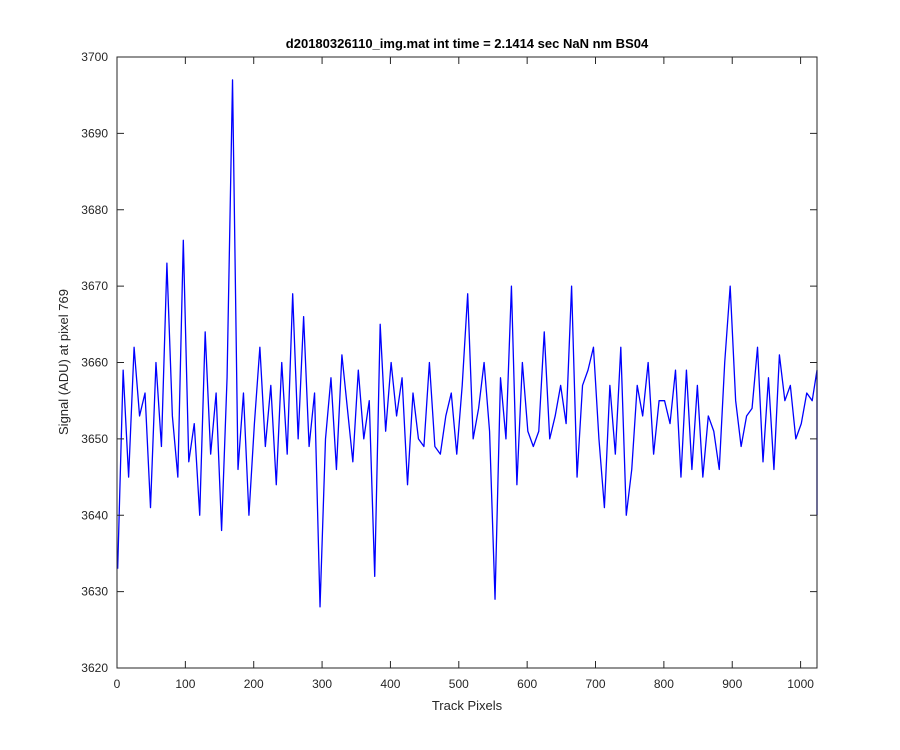 This screenshot has height=750, width=900. I want to click on x-axis-label: Track Pixels, so click(467, 705).